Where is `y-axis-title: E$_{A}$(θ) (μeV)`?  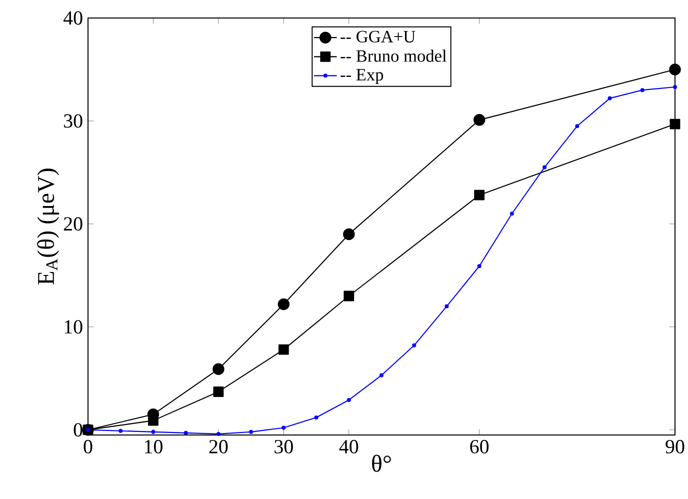
y-axis-title: E$_{A}$(θ) (μeV) is located at coordinates (48, 226).